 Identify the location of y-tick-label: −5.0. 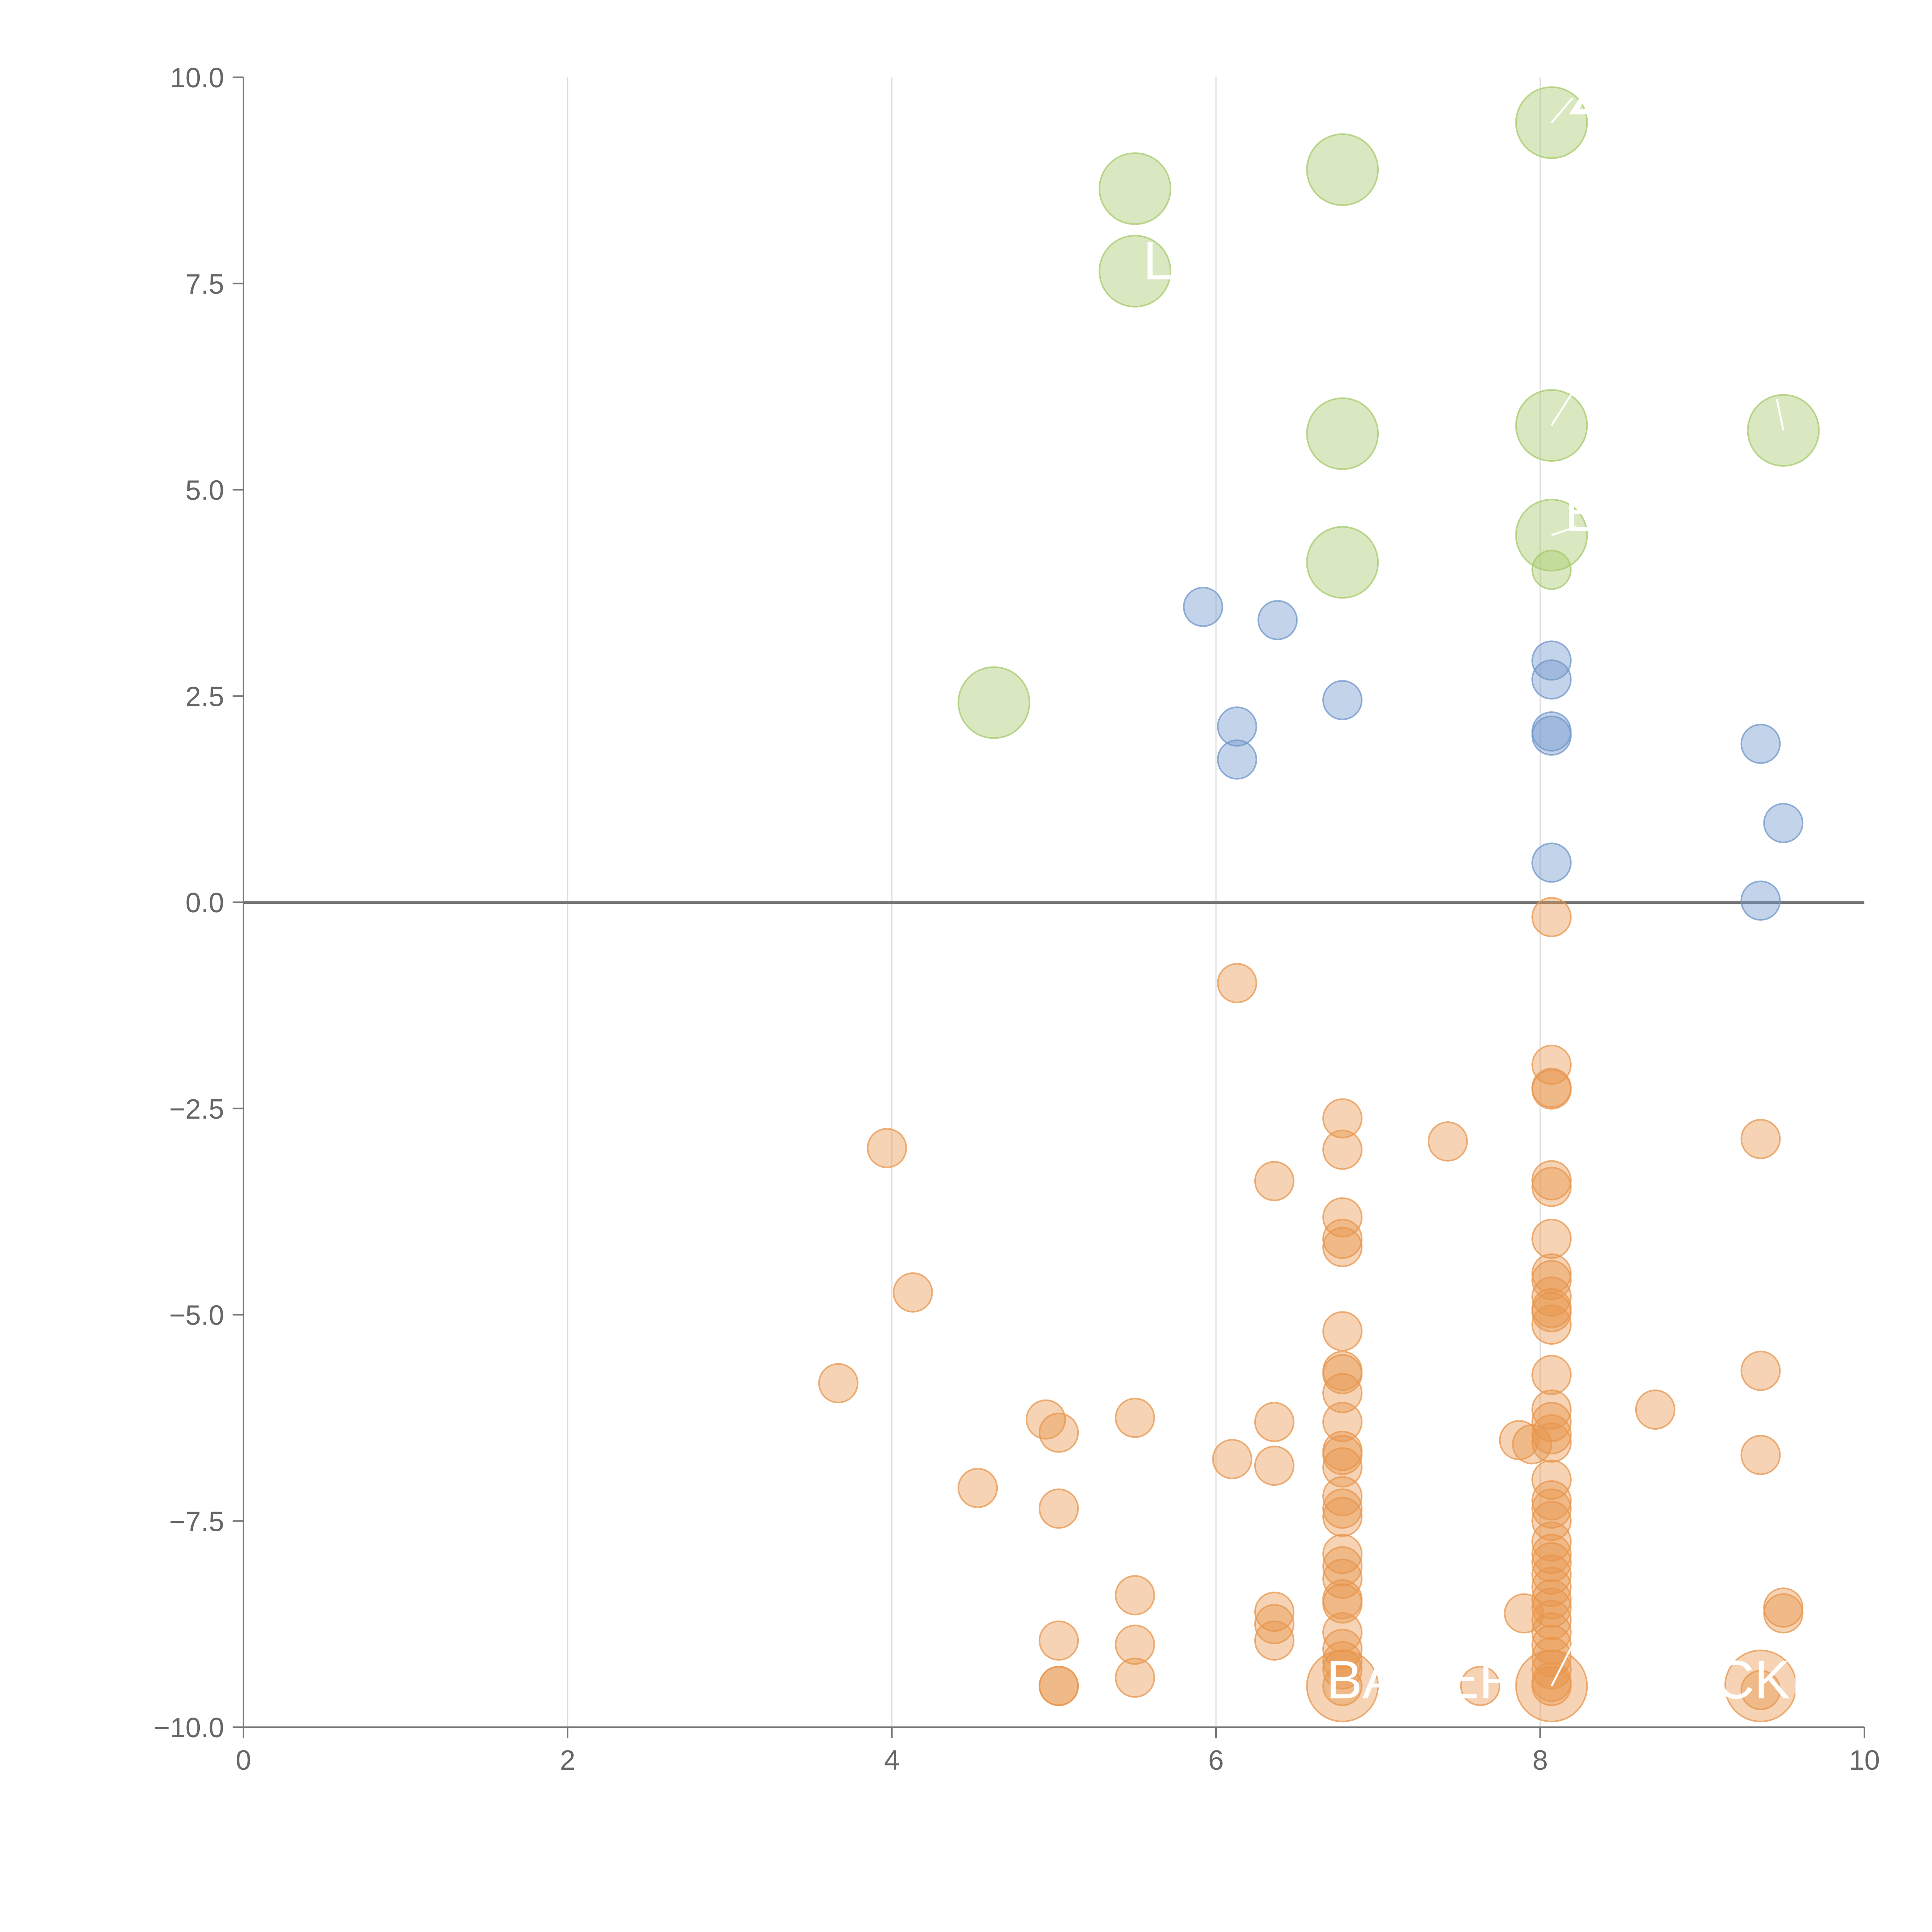
(197, 1315).